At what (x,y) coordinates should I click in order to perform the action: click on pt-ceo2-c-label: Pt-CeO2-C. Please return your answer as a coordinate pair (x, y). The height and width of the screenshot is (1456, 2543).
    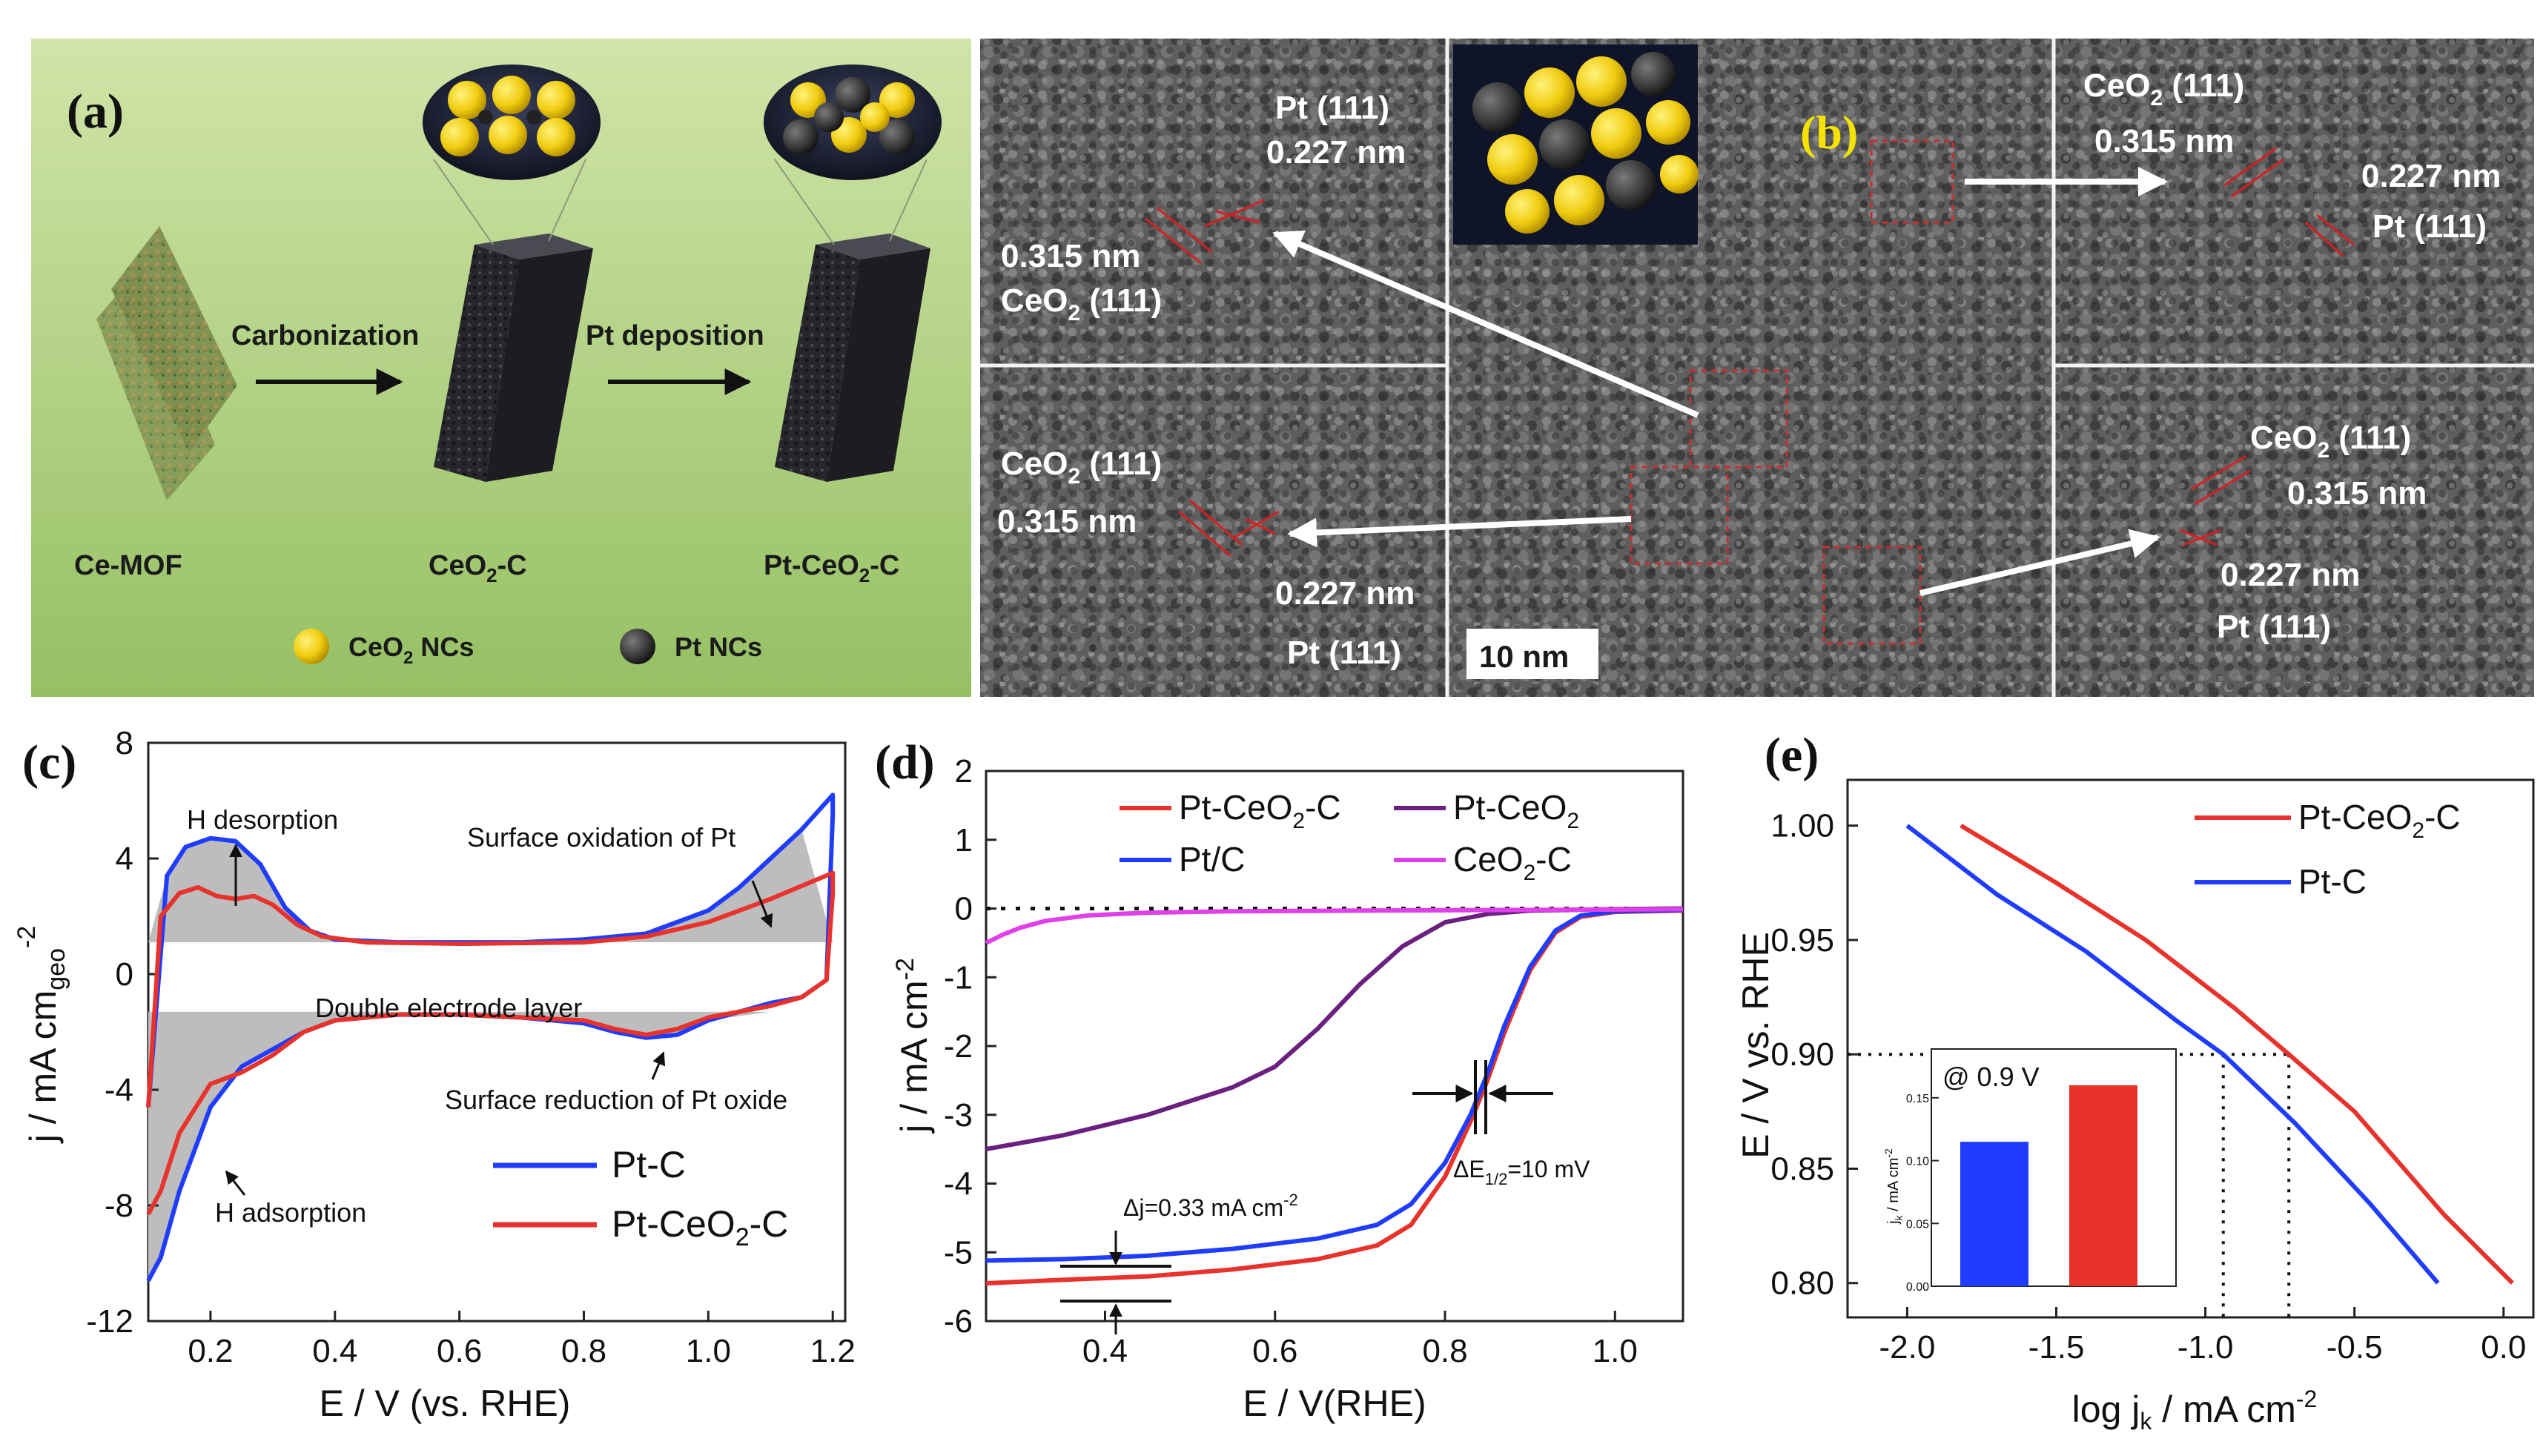
    Looking at the image, I should click on (831, 568).